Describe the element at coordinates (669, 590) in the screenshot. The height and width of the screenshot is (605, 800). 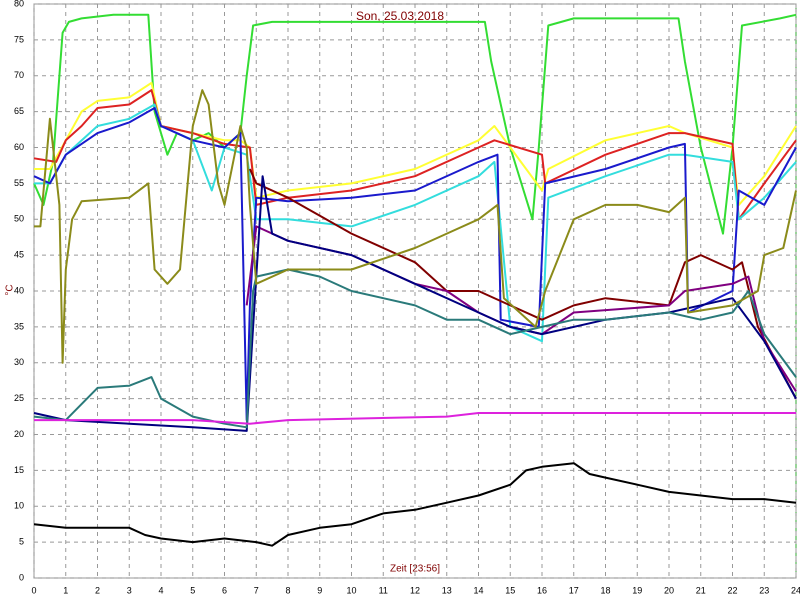
I see `x-tick-label: 20` at that location.